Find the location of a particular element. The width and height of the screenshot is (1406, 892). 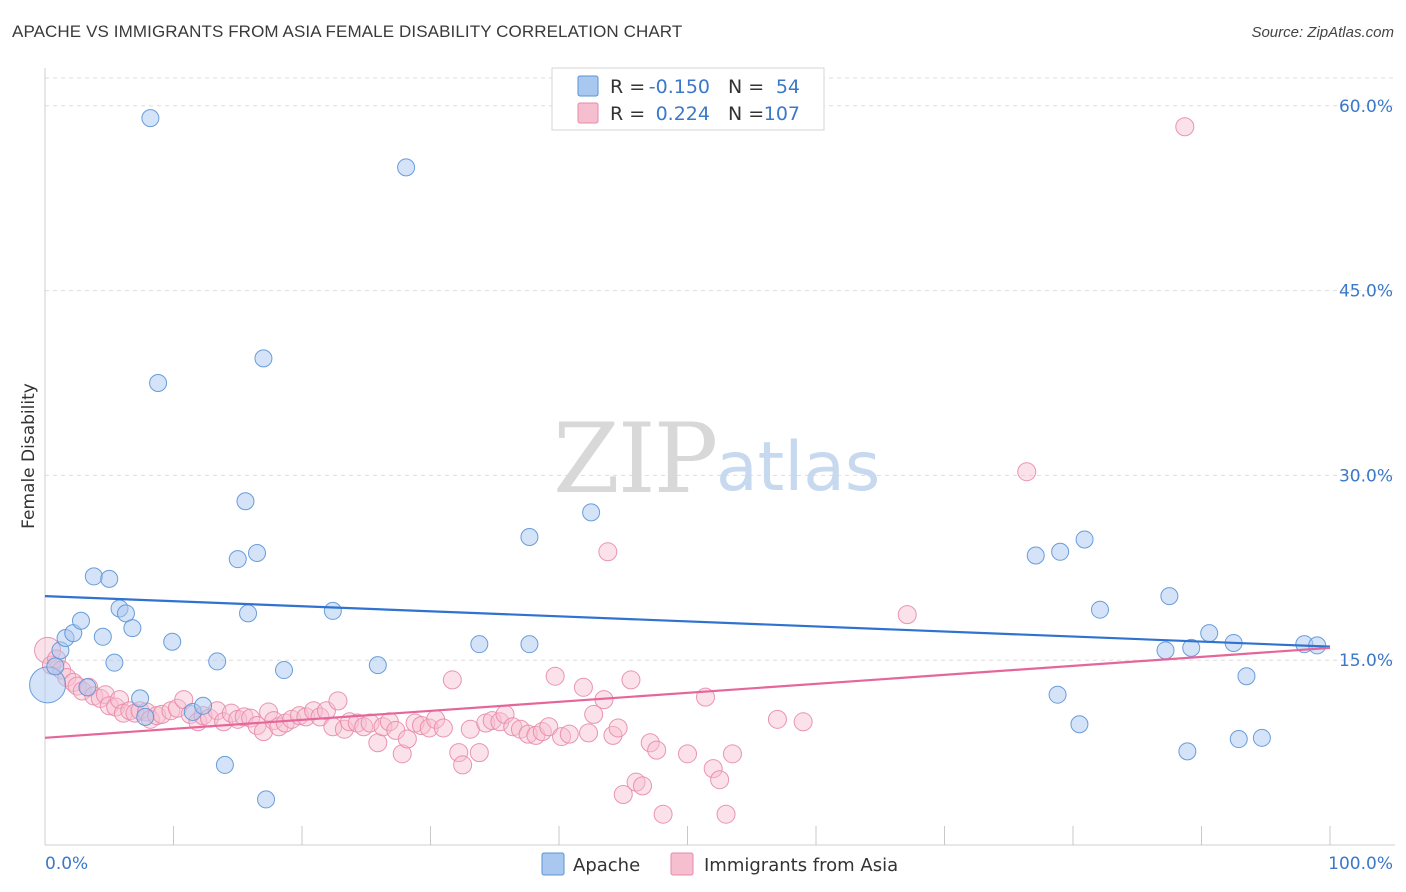

stats-legend-r-value-asia: 0.224 is located at coordinates (683, 114).